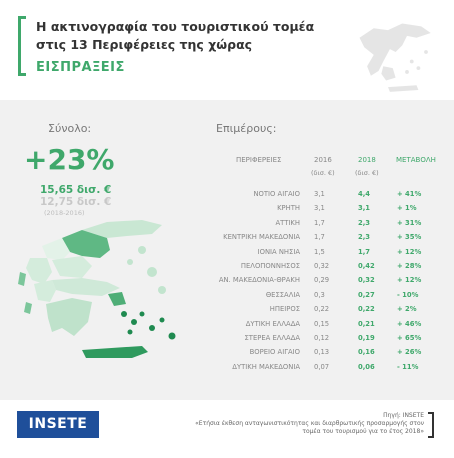  I want to click on value-2016: 0,07, so click(322, 366).